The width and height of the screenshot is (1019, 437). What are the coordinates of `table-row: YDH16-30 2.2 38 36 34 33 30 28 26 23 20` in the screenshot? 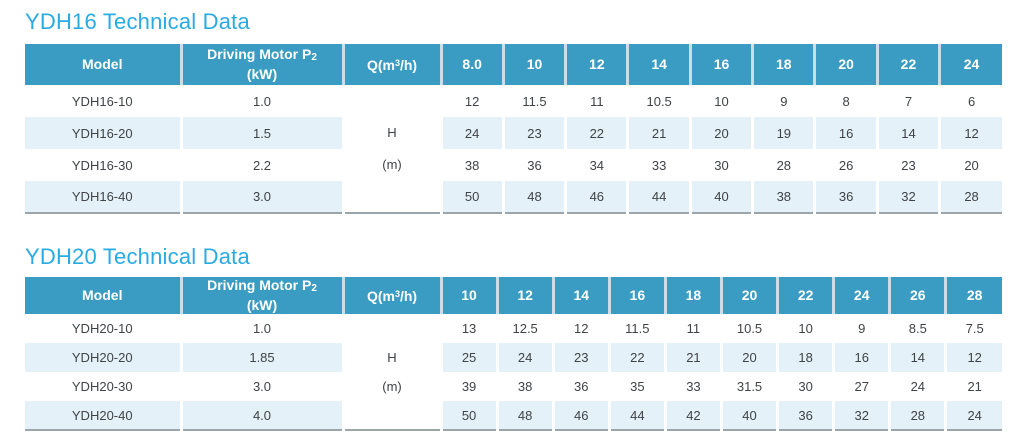 It's located at (513, 165).